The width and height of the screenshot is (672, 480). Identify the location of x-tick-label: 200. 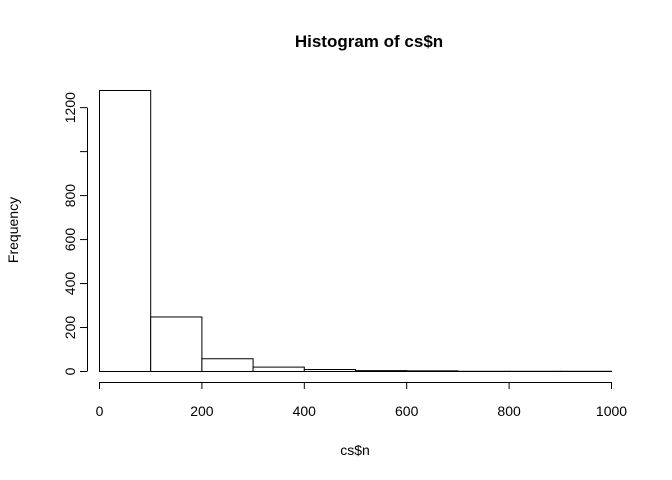
(202, 411).